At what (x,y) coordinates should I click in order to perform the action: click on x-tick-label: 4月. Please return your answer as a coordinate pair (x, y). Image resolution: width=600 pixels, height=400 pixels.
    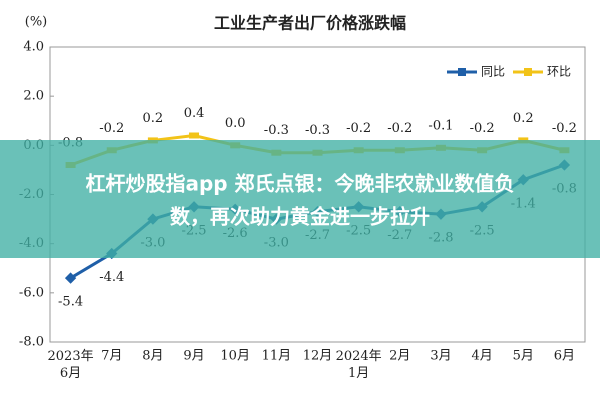
    Looking at the image, I should click on (481, 356).